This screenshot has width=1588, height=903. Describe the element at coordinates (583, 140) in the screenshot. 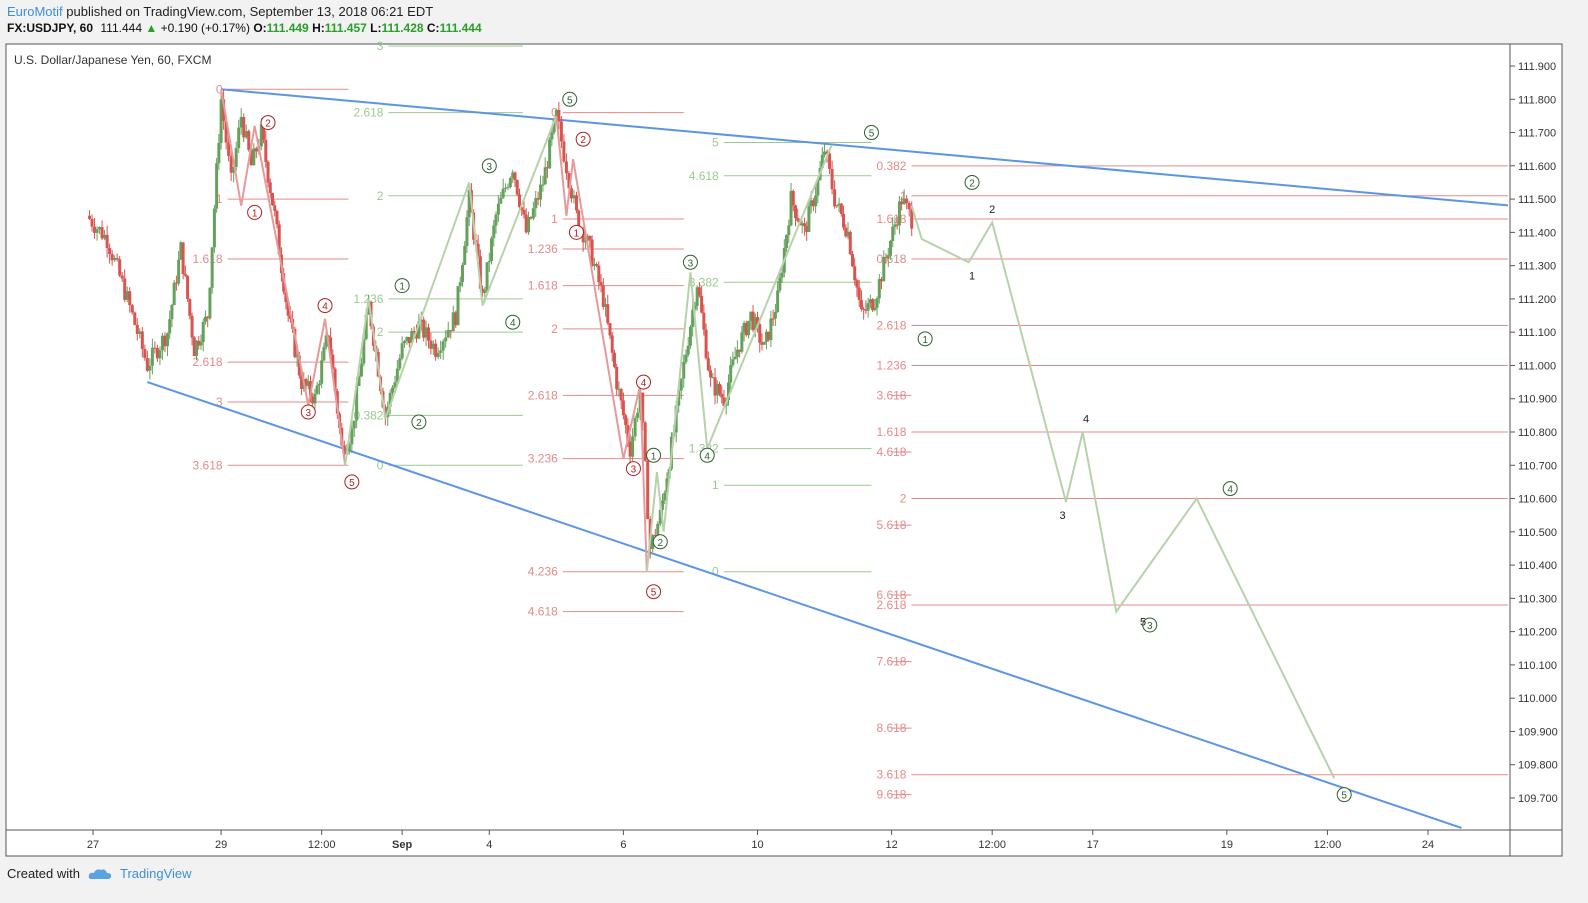

I see `wave-label: 2` at that location.